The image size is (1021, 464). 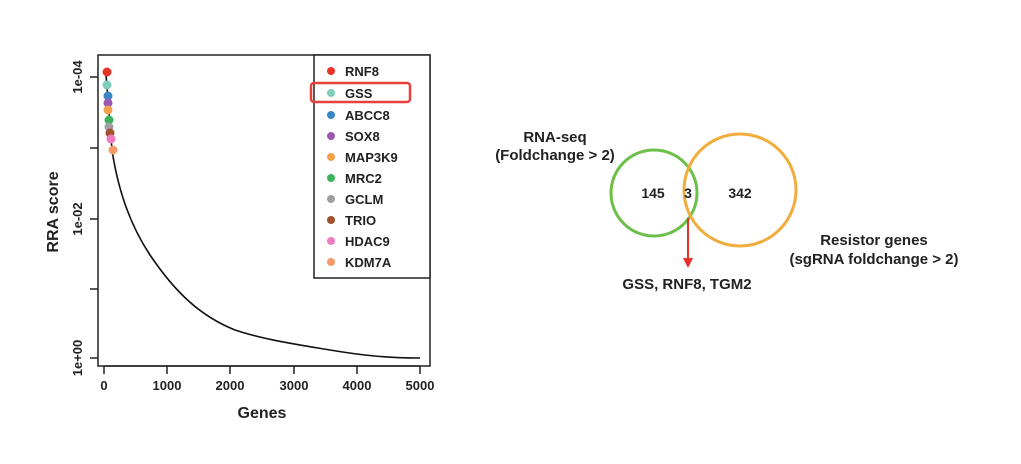 What do you see at coordinates (357, 385) in the screenshot?
I see `x-tick-4000: 4000` at bounding box center [357, 385].